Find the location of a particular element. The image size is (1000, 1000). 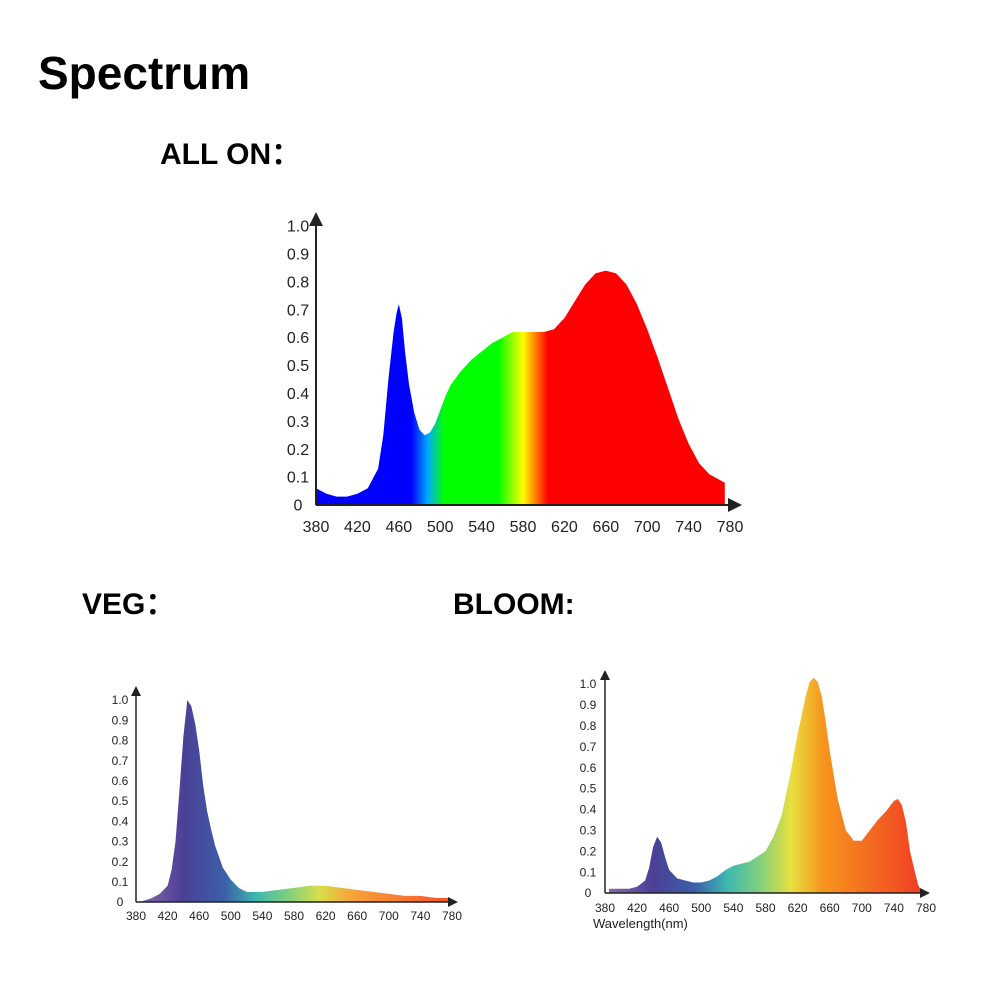

page-title: Spectrum is located at coordinates (144, 73).